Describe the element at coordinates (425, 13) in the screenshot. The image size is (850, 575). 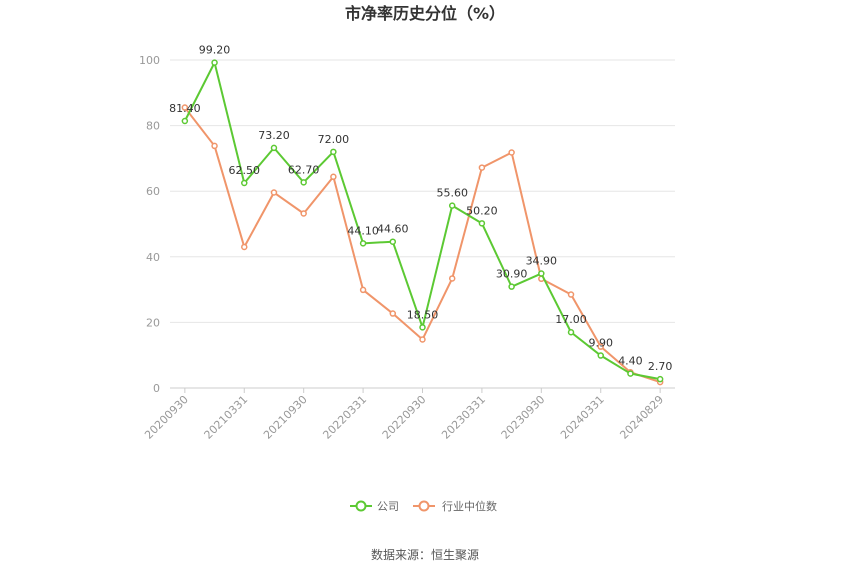
I see `chart-title: 市净率历史分位（%）` at that location.